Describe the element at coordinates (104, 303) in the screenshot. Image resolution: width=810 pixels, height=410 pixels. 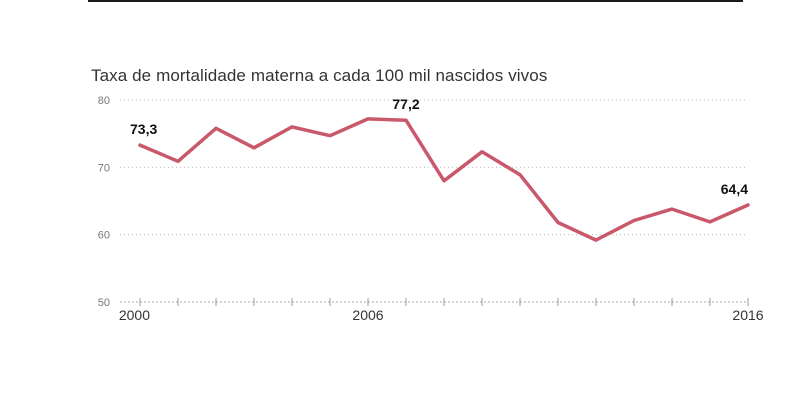
I see `y-tick-label-50: 50` at that location.